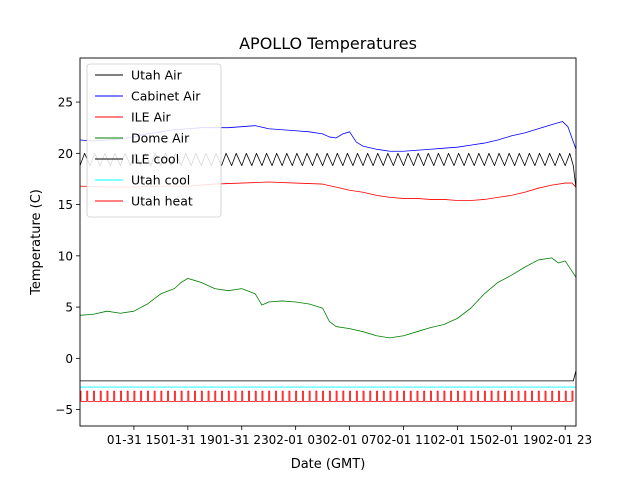 Image resolution: width=640 pixels, height=480 pixels. I want to click on y-tick-label: 5, so click(69, 308).